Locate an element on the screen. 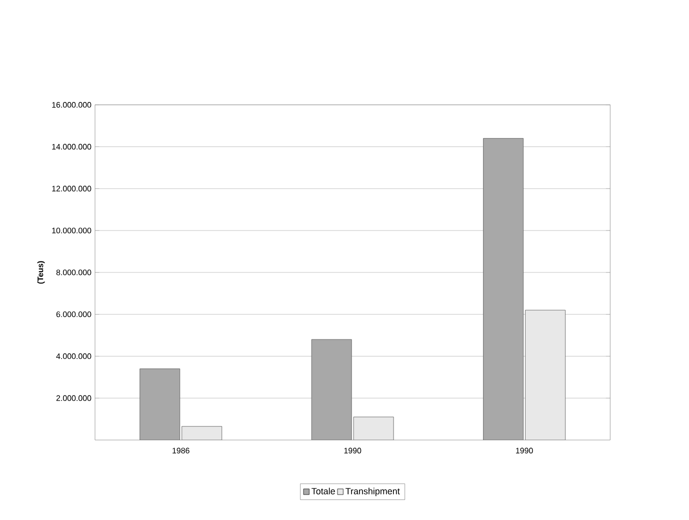 The height and width of the screenshot is (520, 689). legend-label: Transhipment is located at coordinates (373, 492).